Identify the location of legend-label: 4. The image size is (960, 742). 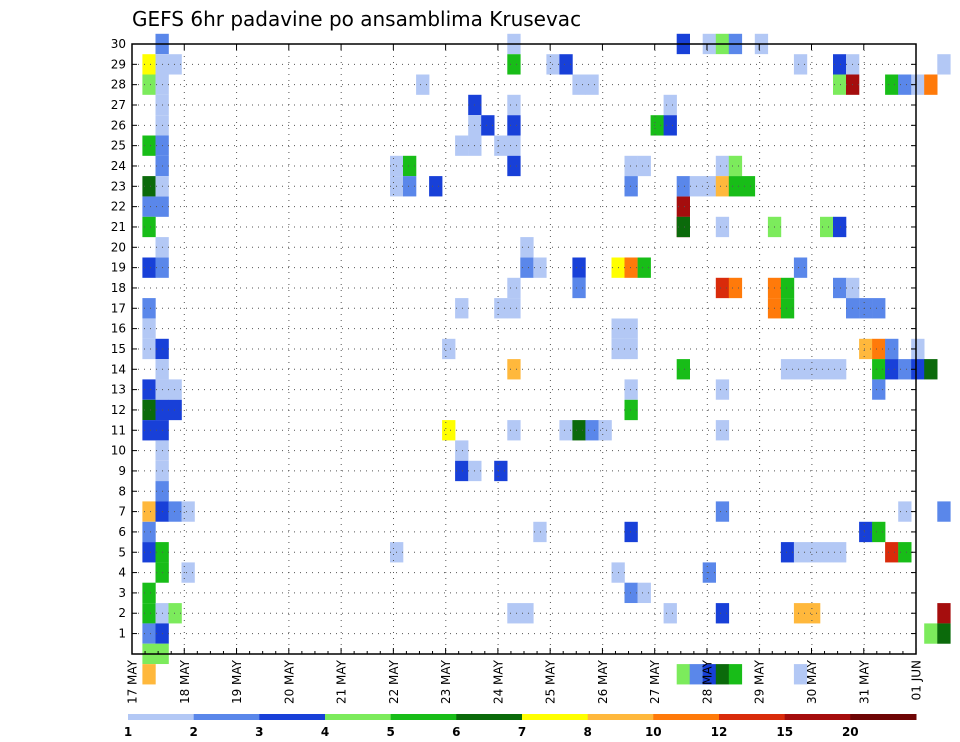
(325, 732).